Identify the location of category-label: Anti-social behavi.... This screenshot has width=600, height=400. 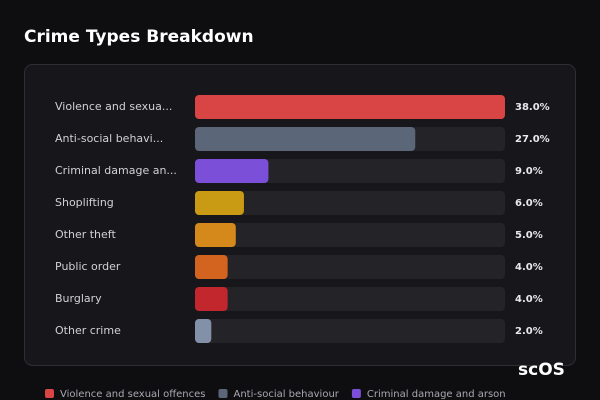
(109, 138).